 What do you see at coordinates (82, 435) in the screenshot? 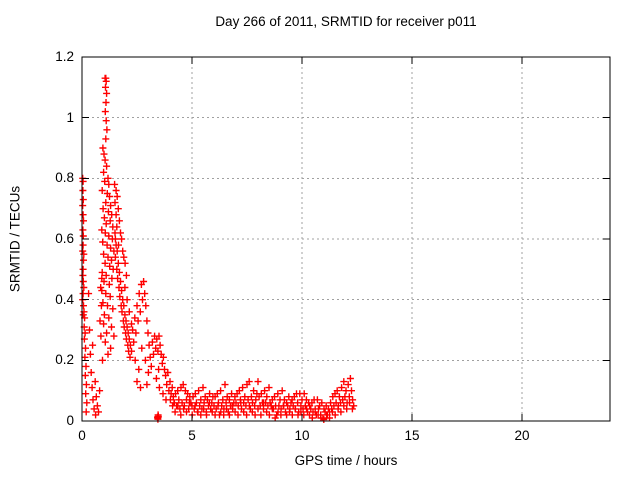
I see `x-tick-label: 0` at bounding box center [82, 435].